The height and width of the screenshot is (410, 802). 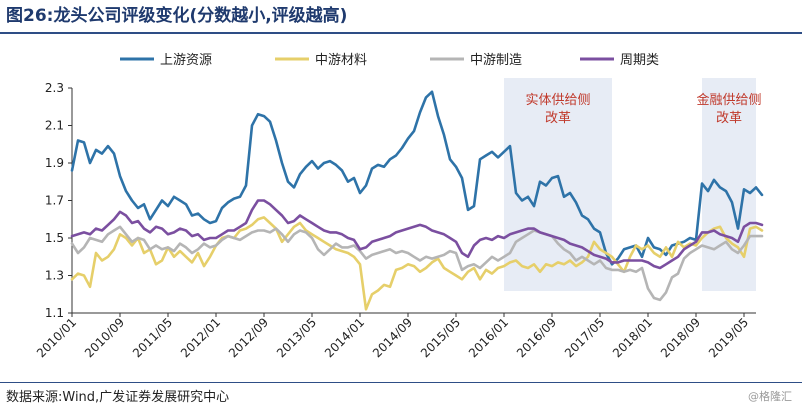 I want to click on y-tick-label: 1.7, so click(x=54, y=201).